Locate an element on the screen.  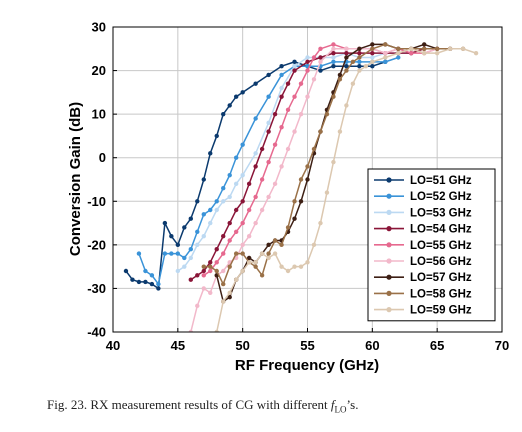
y-tick-label: 20 is located at coordinates (99, 70).